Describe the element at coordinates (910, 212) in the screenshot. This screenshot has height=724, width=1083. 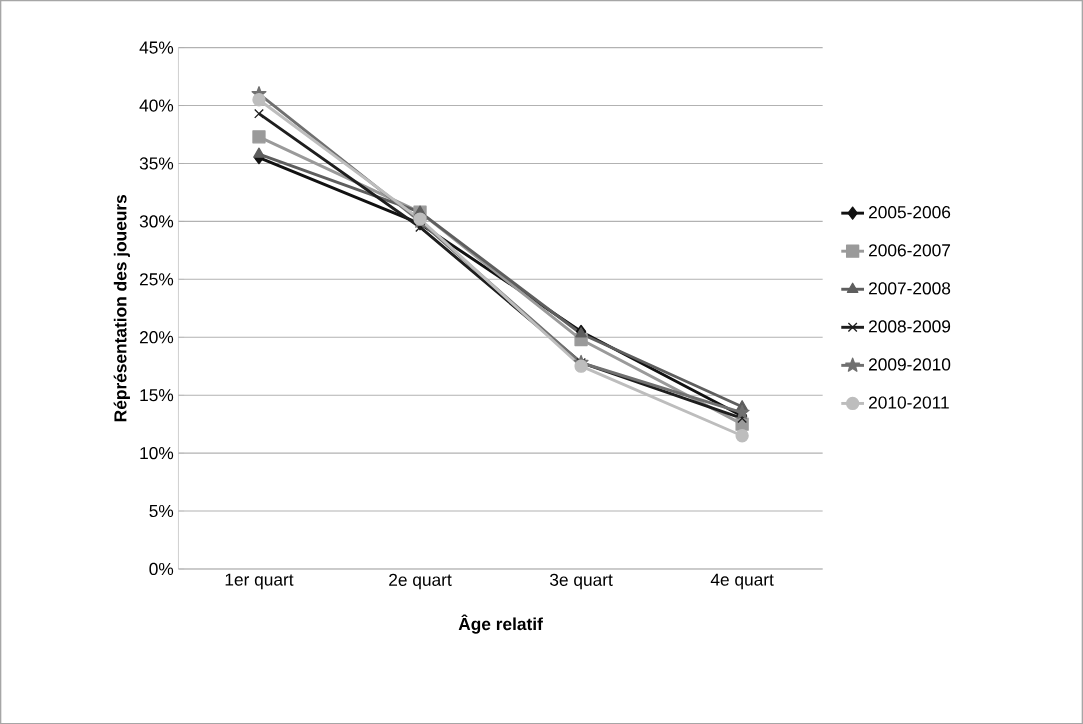
I see `legend-label: 2005-2006` at that location.